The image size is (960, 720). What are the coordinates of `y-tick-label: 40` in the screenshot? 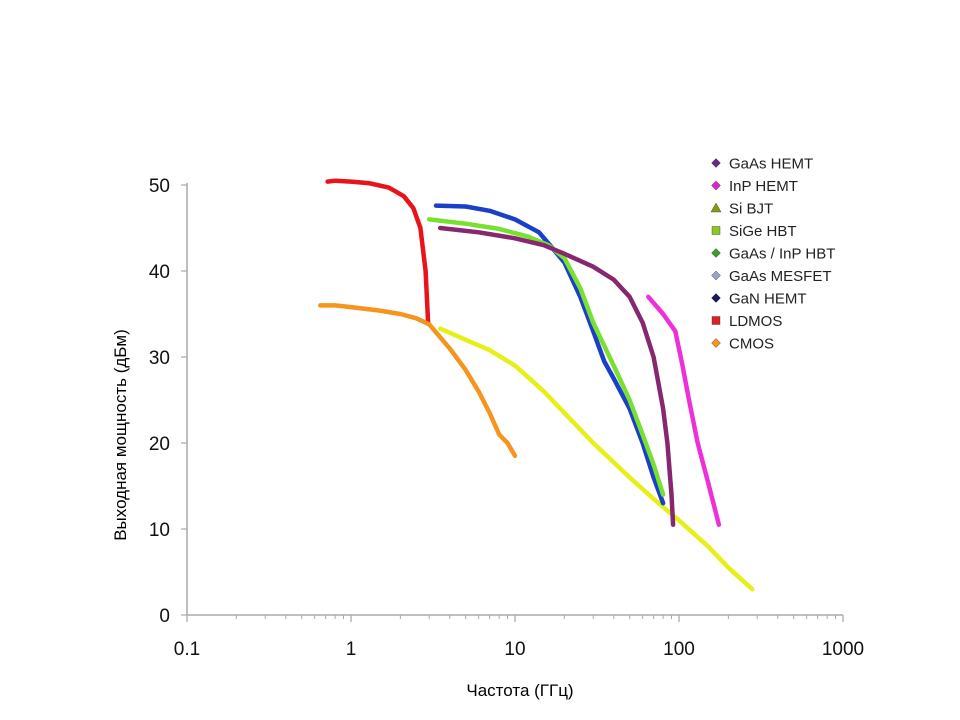 It's located at (159, 272).